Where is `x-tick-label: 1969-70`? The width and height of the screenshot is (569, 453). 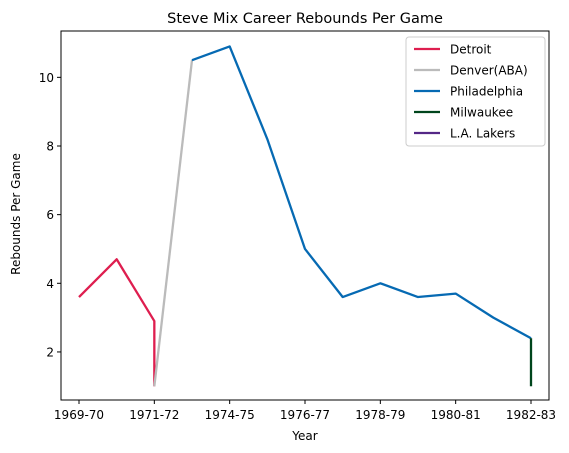 x-tick-label: 1969-70 is located at coordinates (79, 415).